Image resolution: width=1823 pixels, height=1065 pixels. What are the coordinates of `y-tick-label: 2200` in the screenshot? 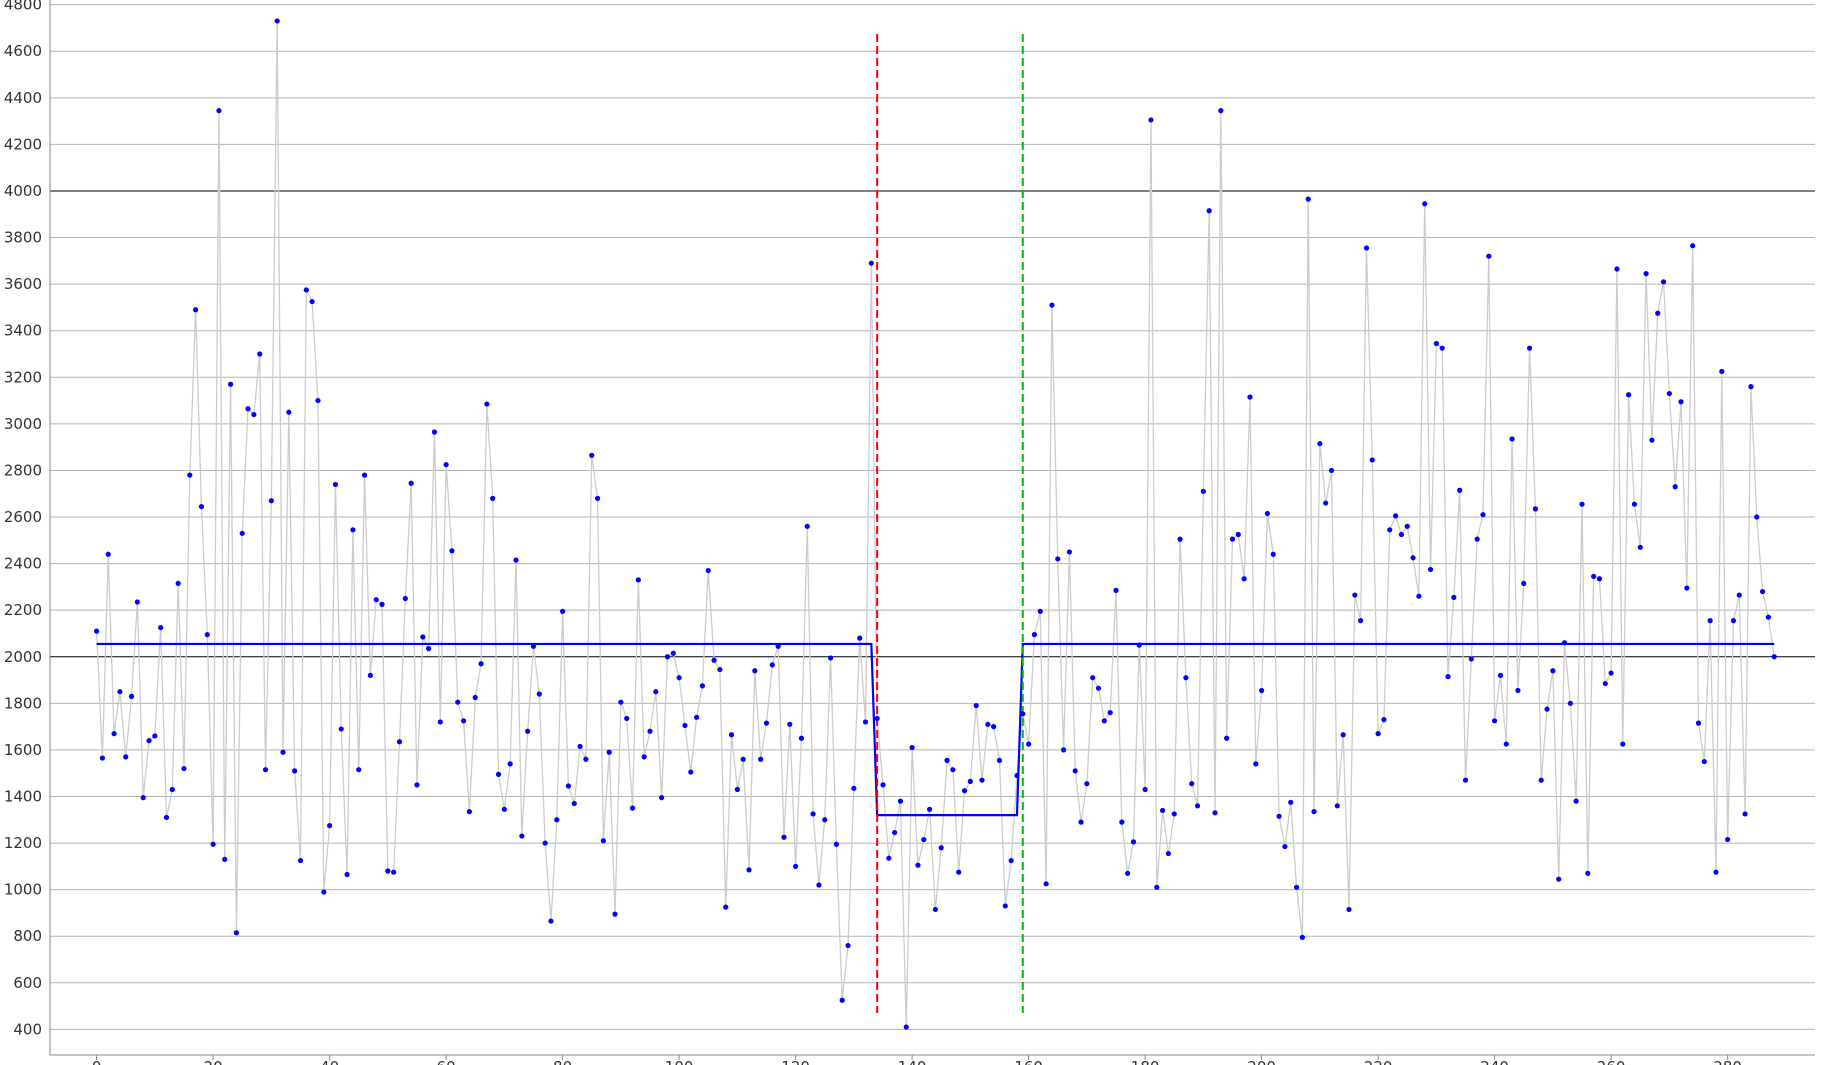 It's located at (23, 610).